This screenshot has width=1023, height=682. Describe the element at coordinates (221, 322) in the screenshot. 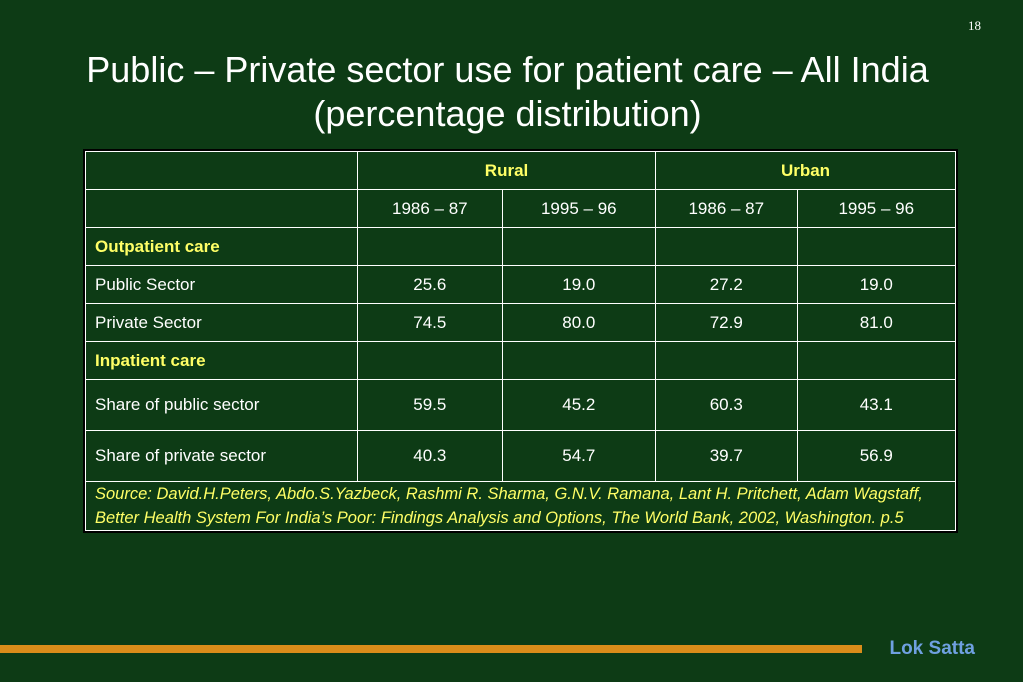

I see `row-label: Private Sector` at that location.